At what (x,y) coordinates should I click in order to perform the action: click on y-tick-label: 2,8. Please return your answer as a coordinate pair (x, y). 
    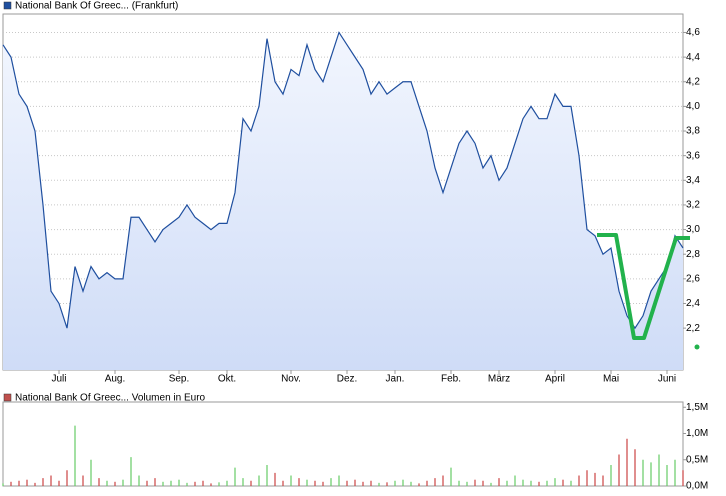
    Looking at the image, I should click on (693, 254).